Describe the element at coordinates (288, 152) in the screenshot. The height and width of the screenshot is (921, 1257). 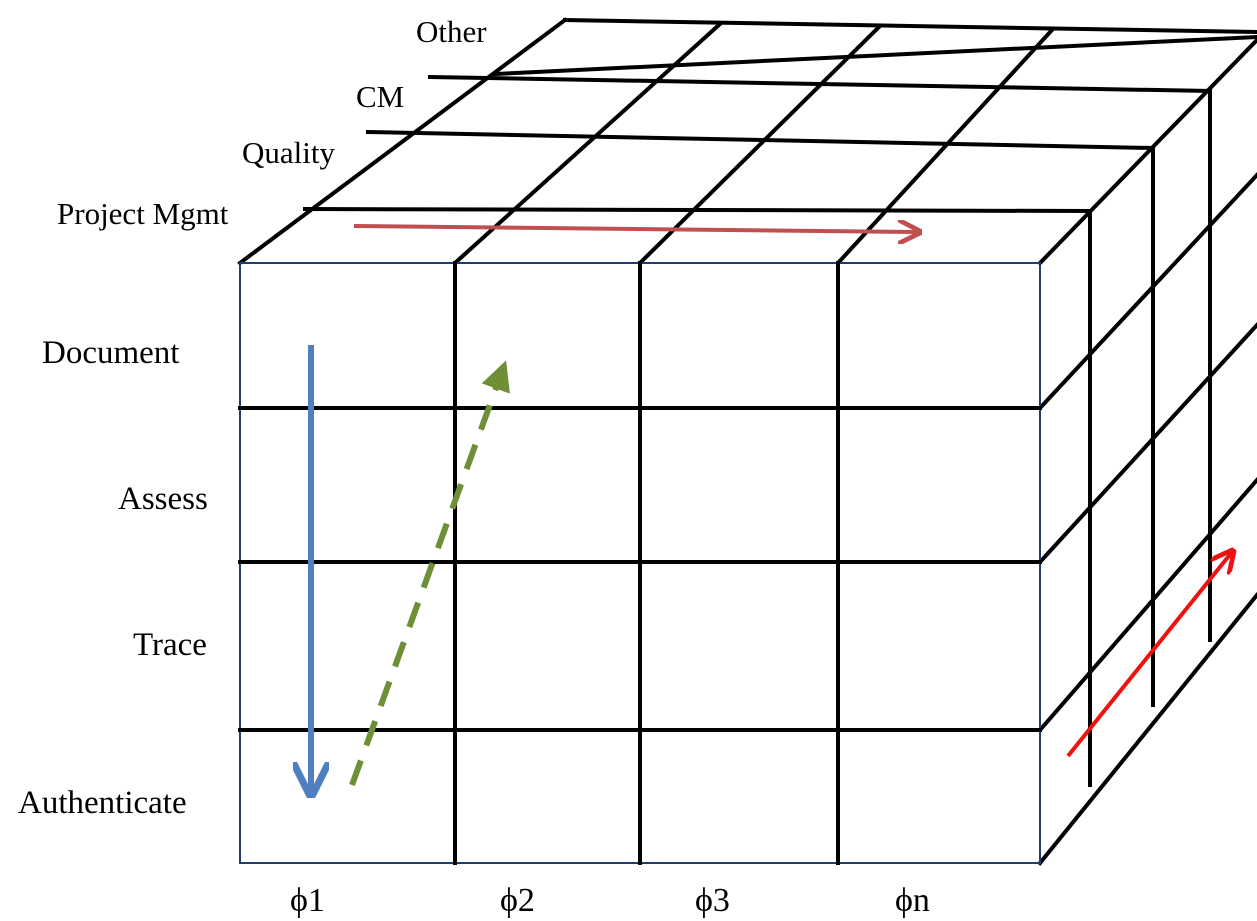
I see `depth-label-quality: Quality` at that location.